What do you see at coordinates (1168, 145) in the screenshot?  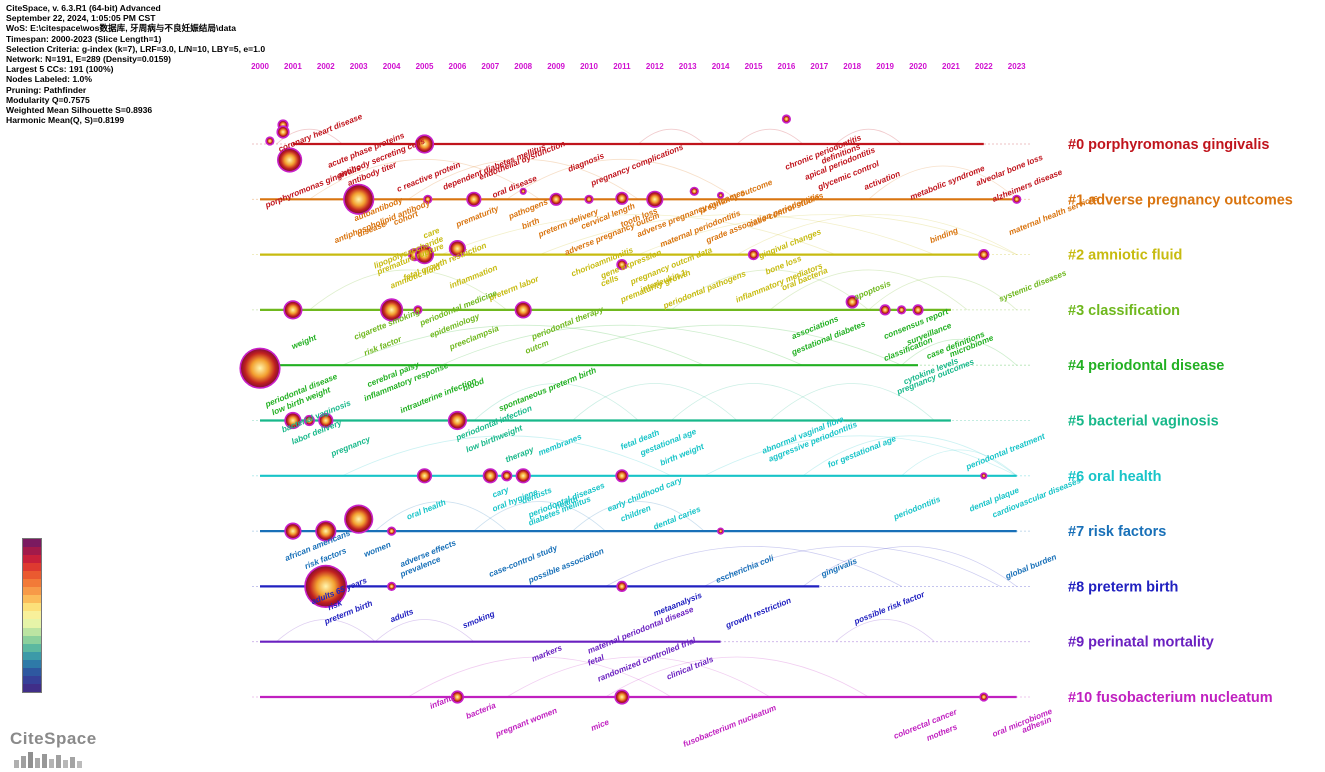 I see `cluster-label: #0 porphyromonas gingivalis` at bounding box center [1168, 145].